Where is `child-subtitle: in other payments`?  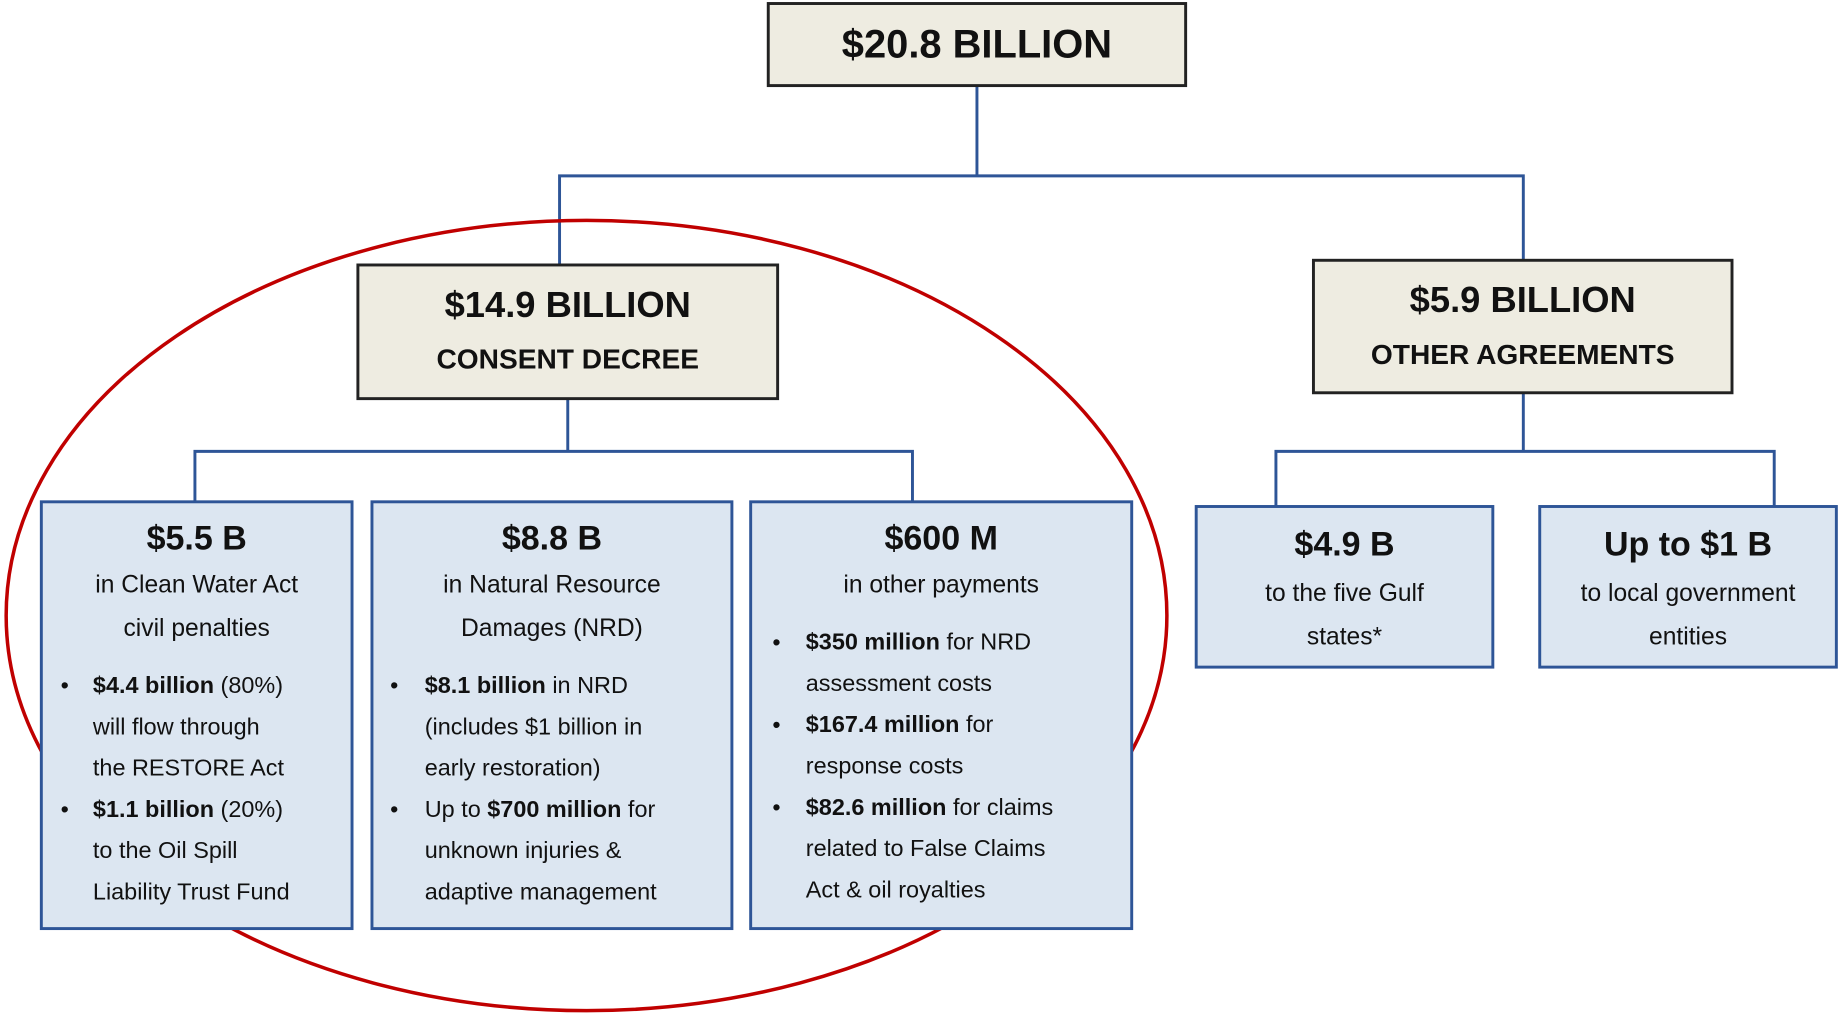 child-subtitle: in other payments is located at coordinates (941, 585).